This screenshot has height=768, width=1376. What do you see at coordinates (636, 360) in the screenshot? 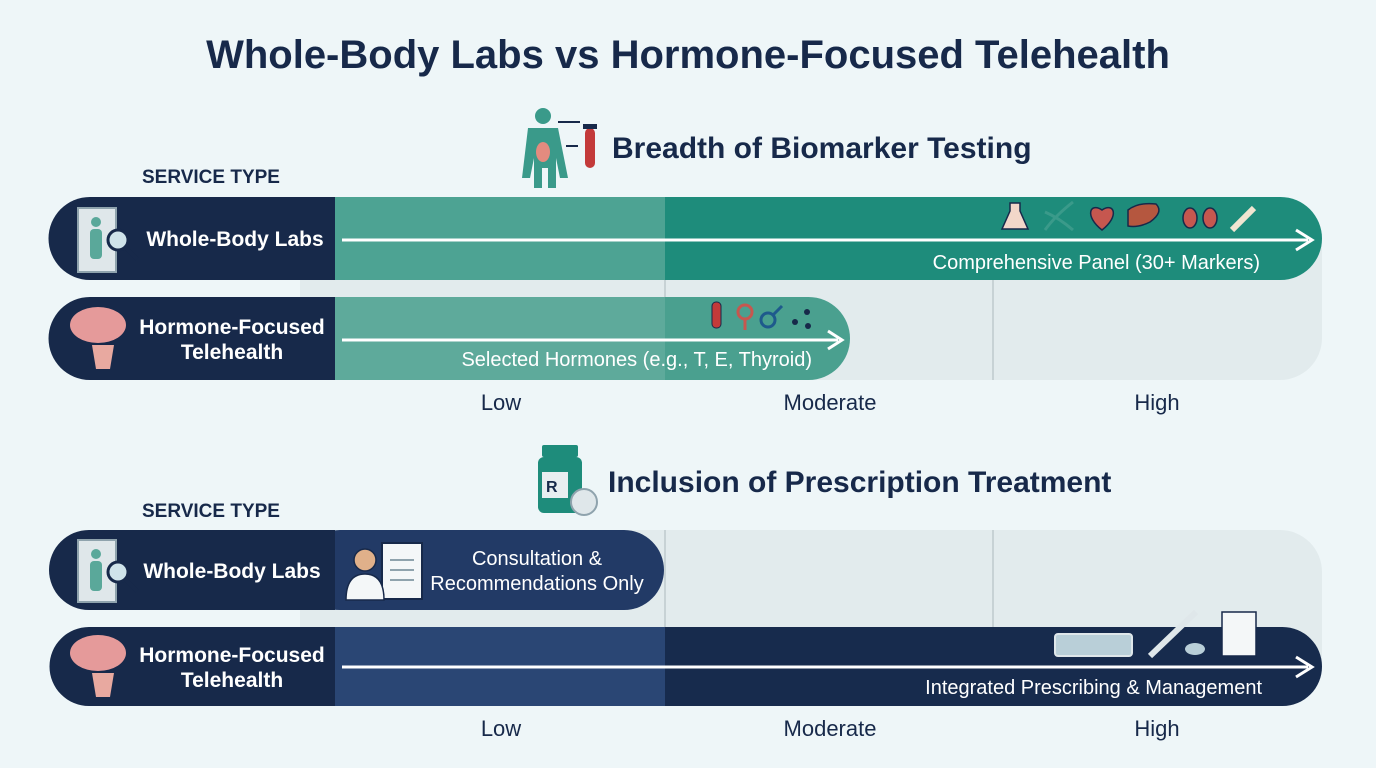
I see `bar-text: Selected Hormones (e.g., T, E, Thyroid)` at bounding box center [636, 360].